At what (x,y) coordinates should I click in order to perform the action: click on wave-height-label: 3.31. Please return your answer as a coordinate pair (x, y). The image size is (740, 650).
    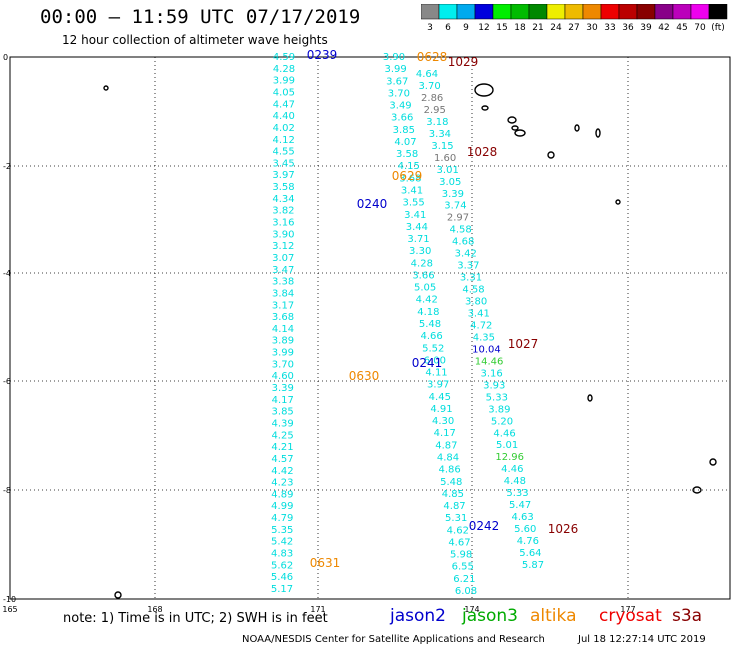
    Looking at the image, I should click on (471, 278).